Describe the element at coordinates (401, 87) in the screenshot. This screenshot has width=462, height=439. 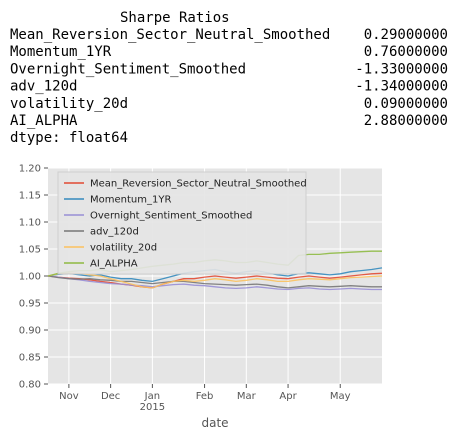
I see `row-value: -1.34000000` at that location.